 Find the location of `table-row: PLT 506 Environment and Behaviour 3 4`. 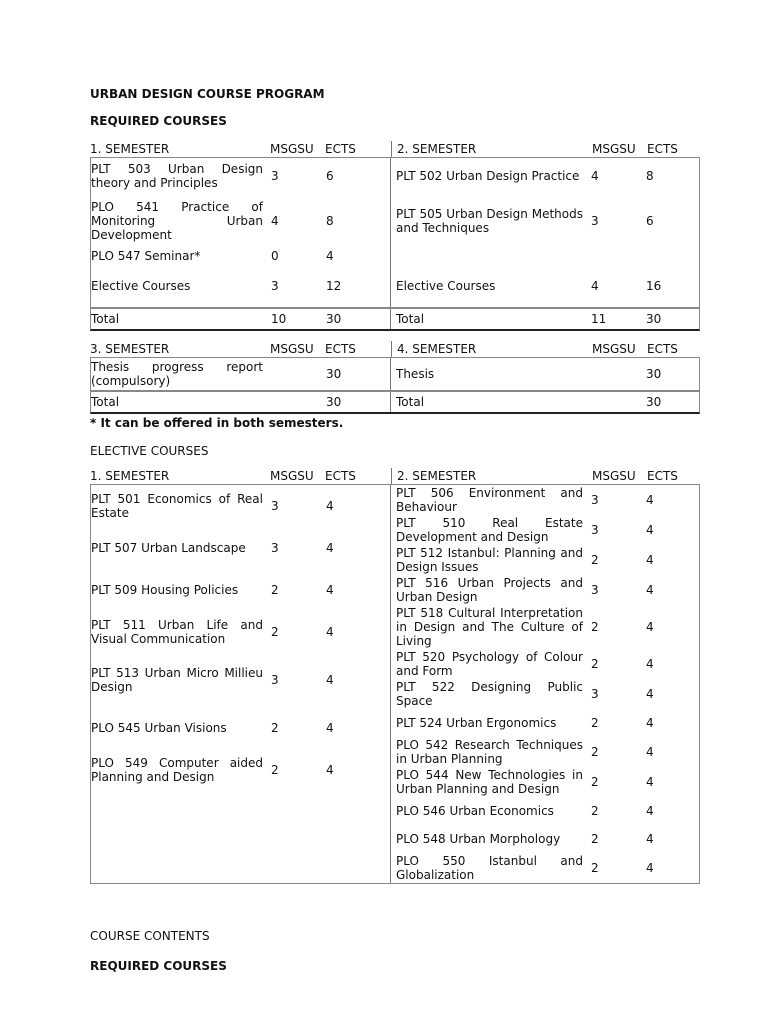

table-row: PLT 506 Environment and Behaviour 3 4 is located at coordinates (547, 500).